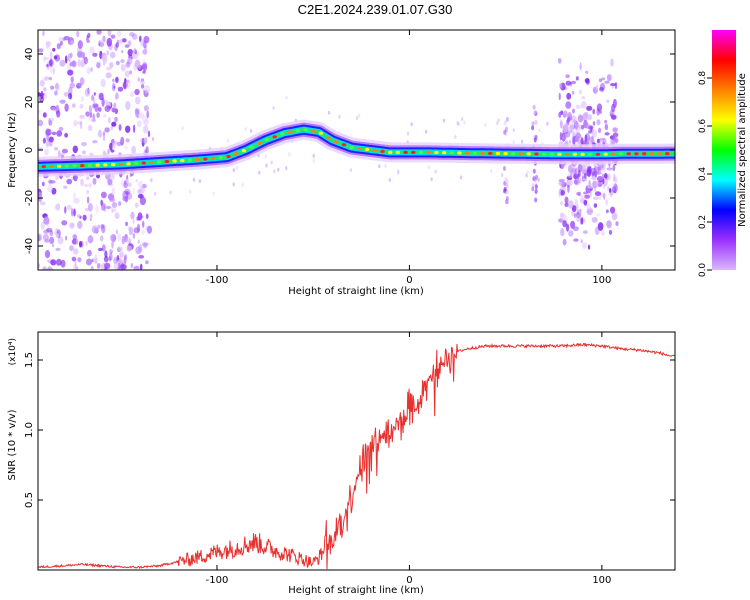 This screenshot has width=750, height=600. What do you see at coordinates (29, 198) in the screenshot?
I see `y-tick-label: -20` at bounding box center [29, 198].